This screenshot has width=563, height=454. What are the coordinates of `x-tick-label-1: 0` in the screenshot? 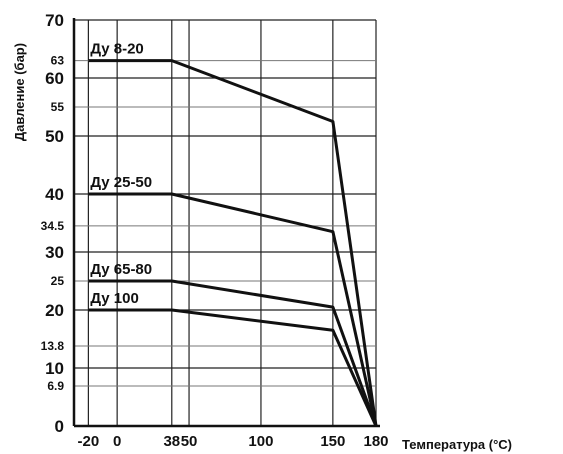 It's located at (117, 441).